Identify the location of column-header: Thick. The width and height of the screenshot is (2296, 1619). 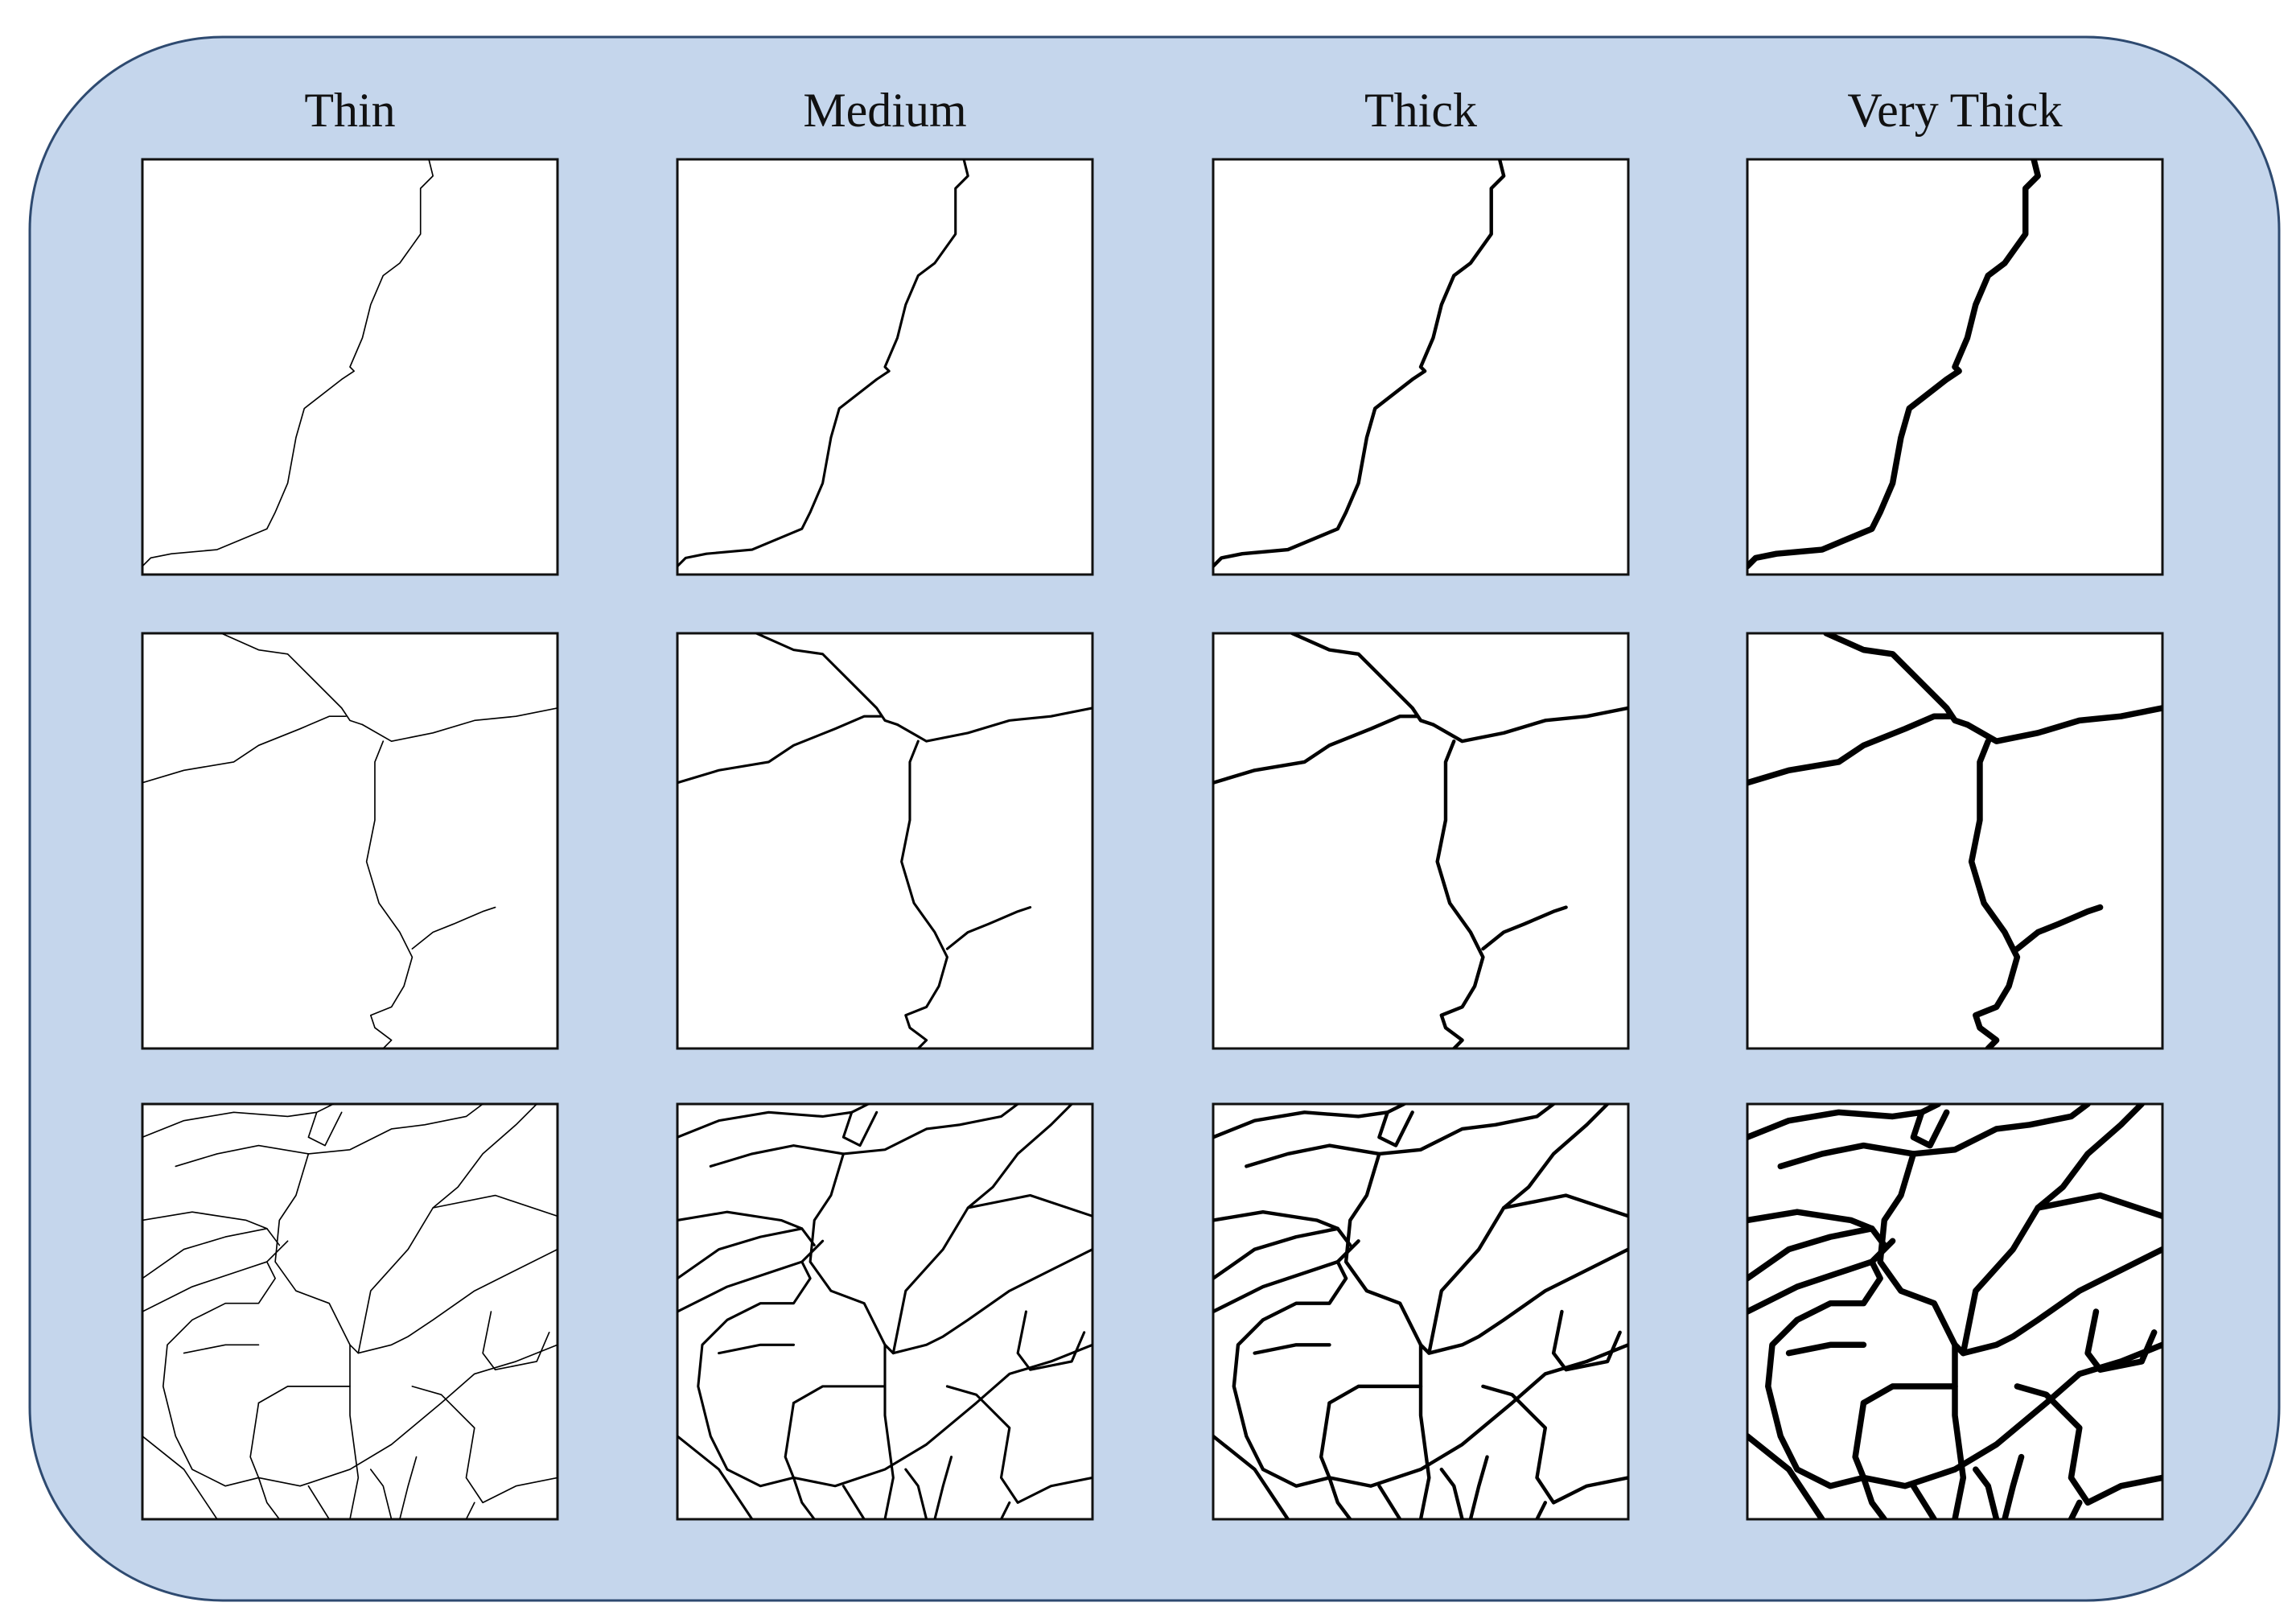
(1420, 110).